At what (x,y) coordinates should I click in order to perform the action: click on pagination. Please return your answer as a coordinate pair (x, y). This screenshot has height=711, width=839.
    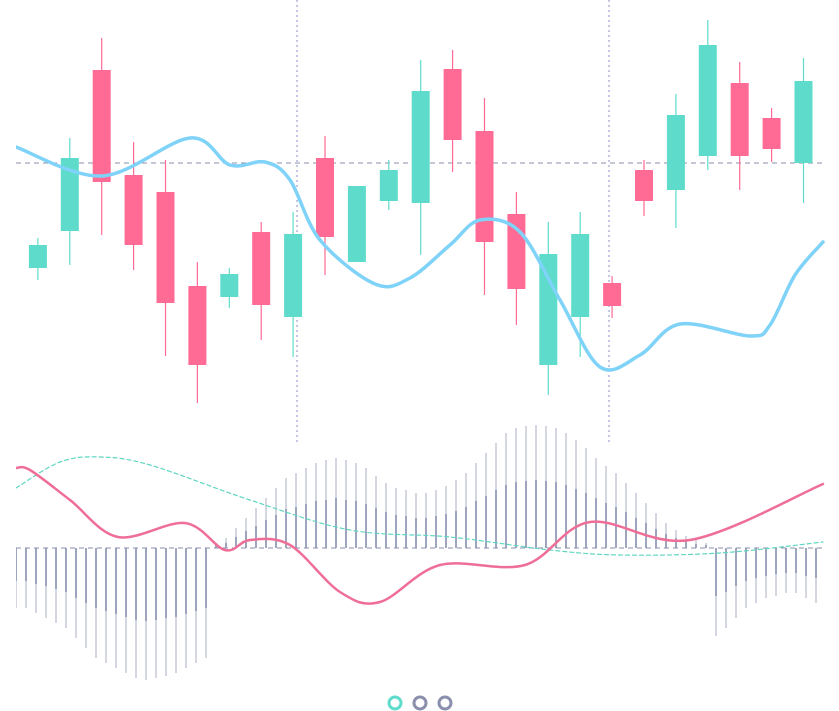
    Looking at the image, I should click on (419, 700).